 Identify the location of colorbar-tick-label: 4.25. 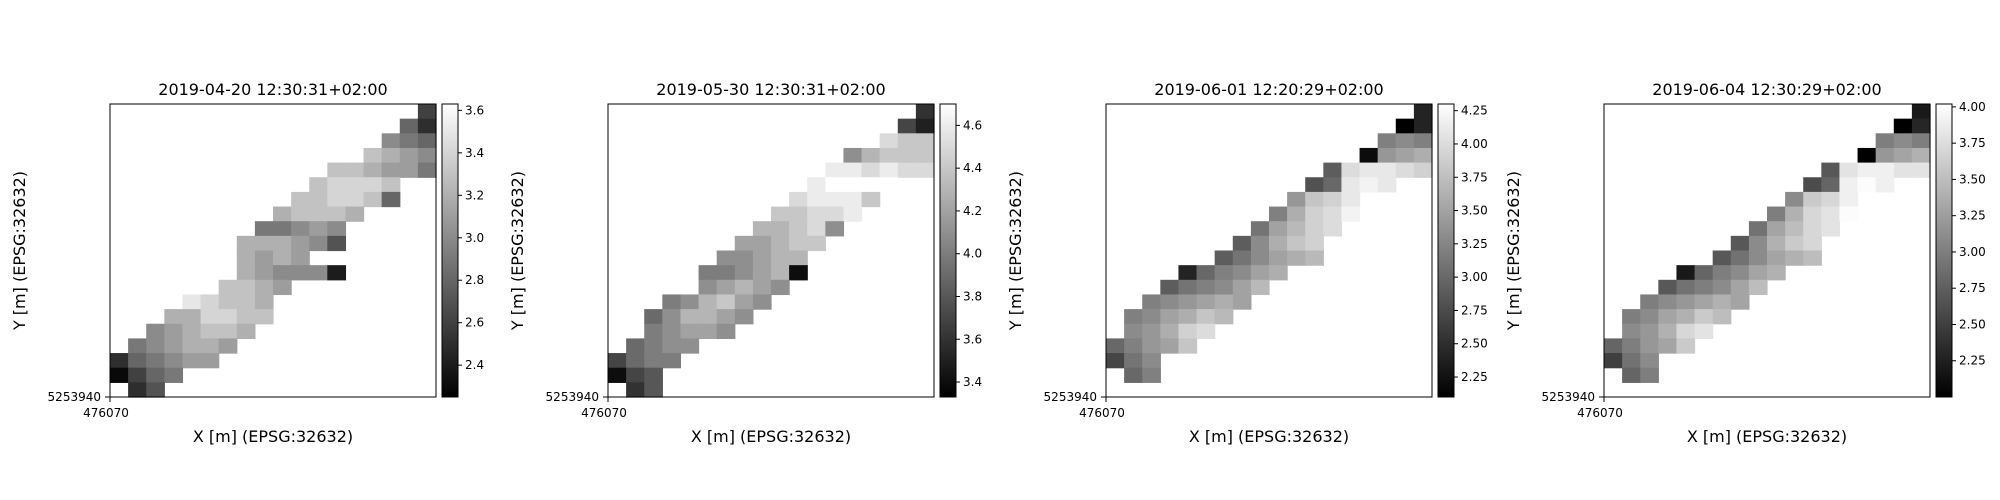
(1474, 111).